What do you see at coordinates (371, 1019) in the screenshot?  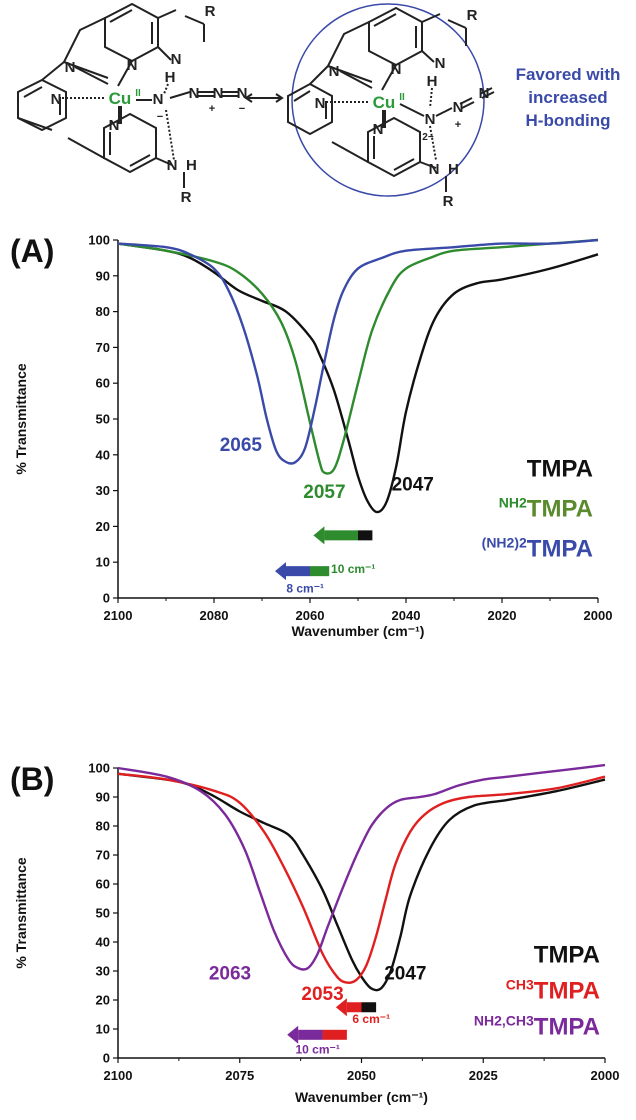 I see `shift-label: 6 cm⁻¹` at bounding box center [371, 1019].